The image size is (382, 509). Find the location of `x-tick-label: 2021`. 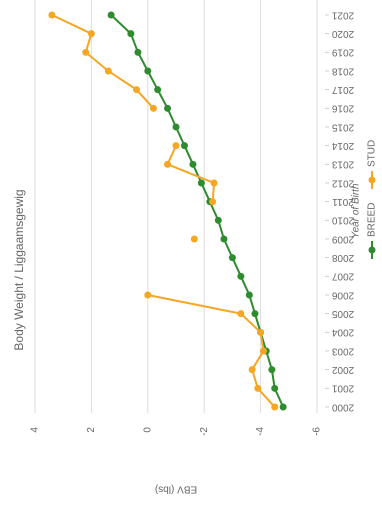

x-tick-label: 2021 is located at coordinates (342, 14).